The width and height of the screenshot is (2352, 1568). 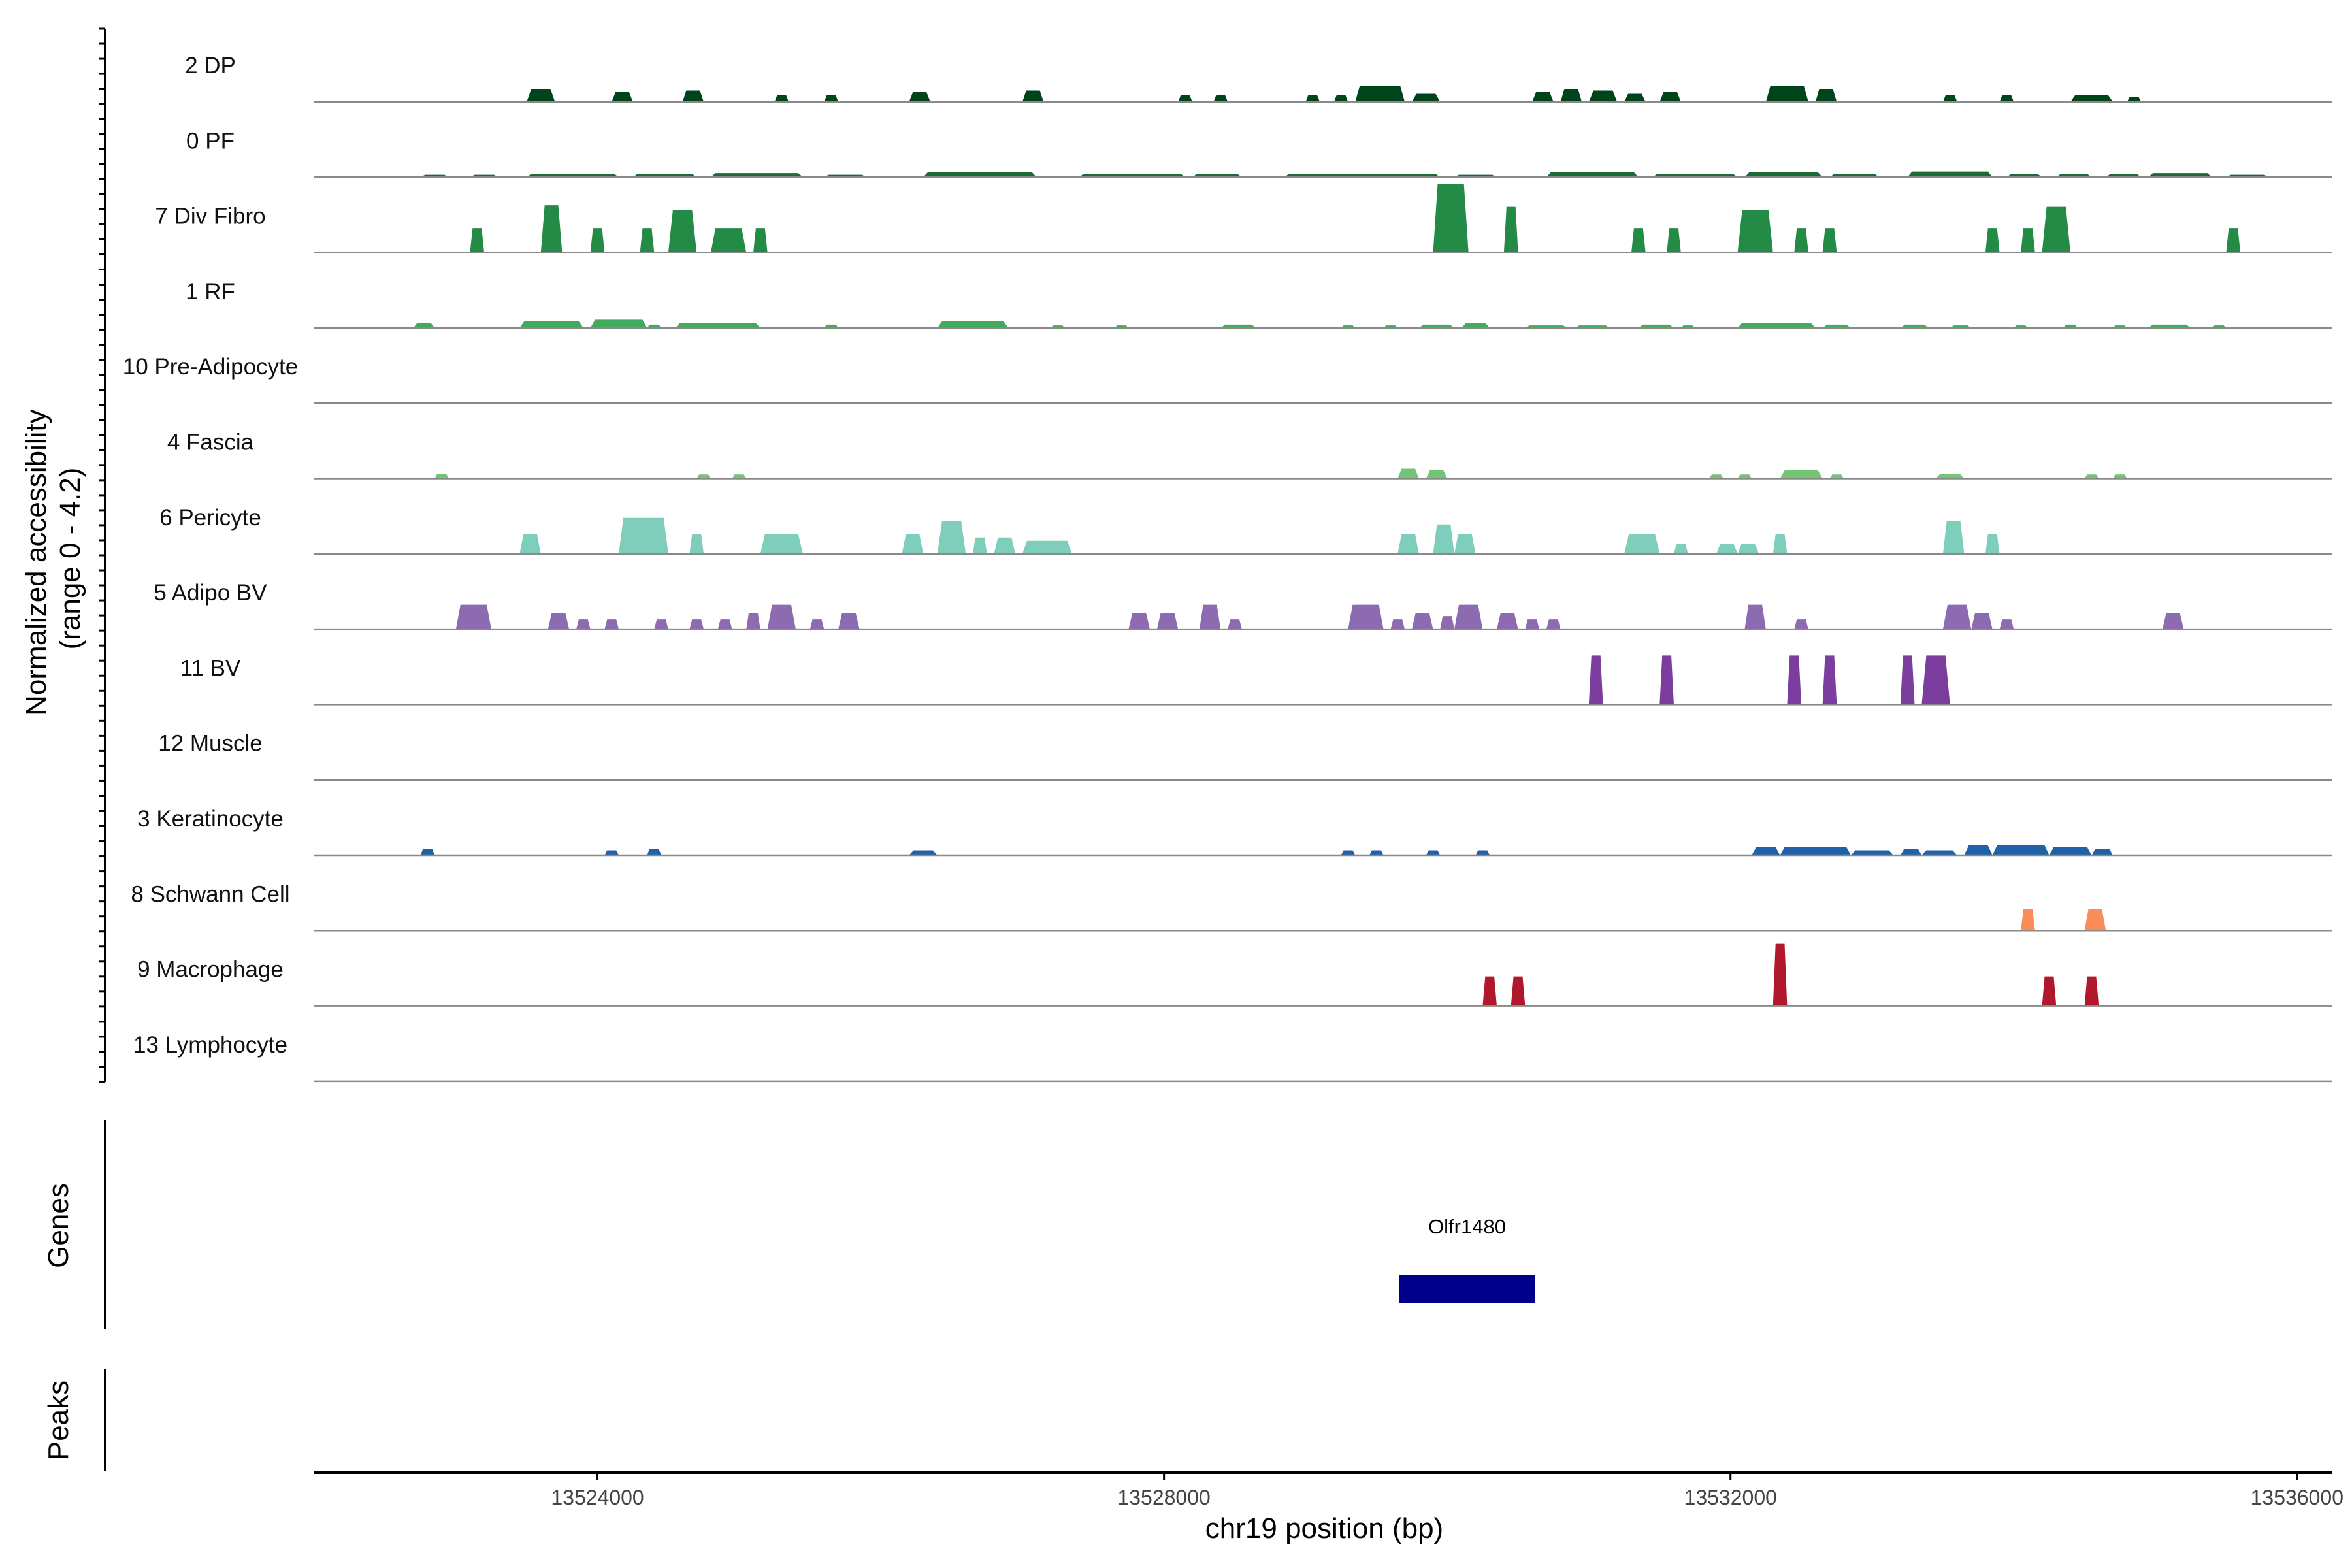 What do you see at coordinates (53, 558) in the screenshot?
I see `coverage-y-axis-title: Normalized accessibility (range 0 - 4.2)` at bounding box center [53, 558].